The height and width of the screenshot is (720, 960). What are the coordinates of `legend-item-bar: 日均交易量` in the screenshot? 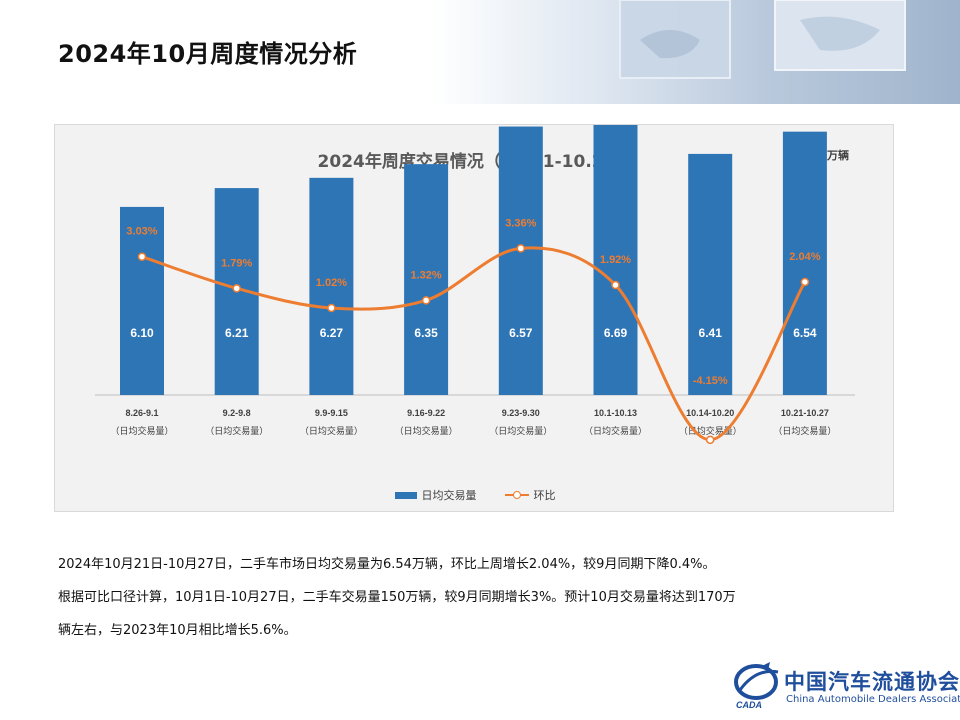 It's located at (435, 495).